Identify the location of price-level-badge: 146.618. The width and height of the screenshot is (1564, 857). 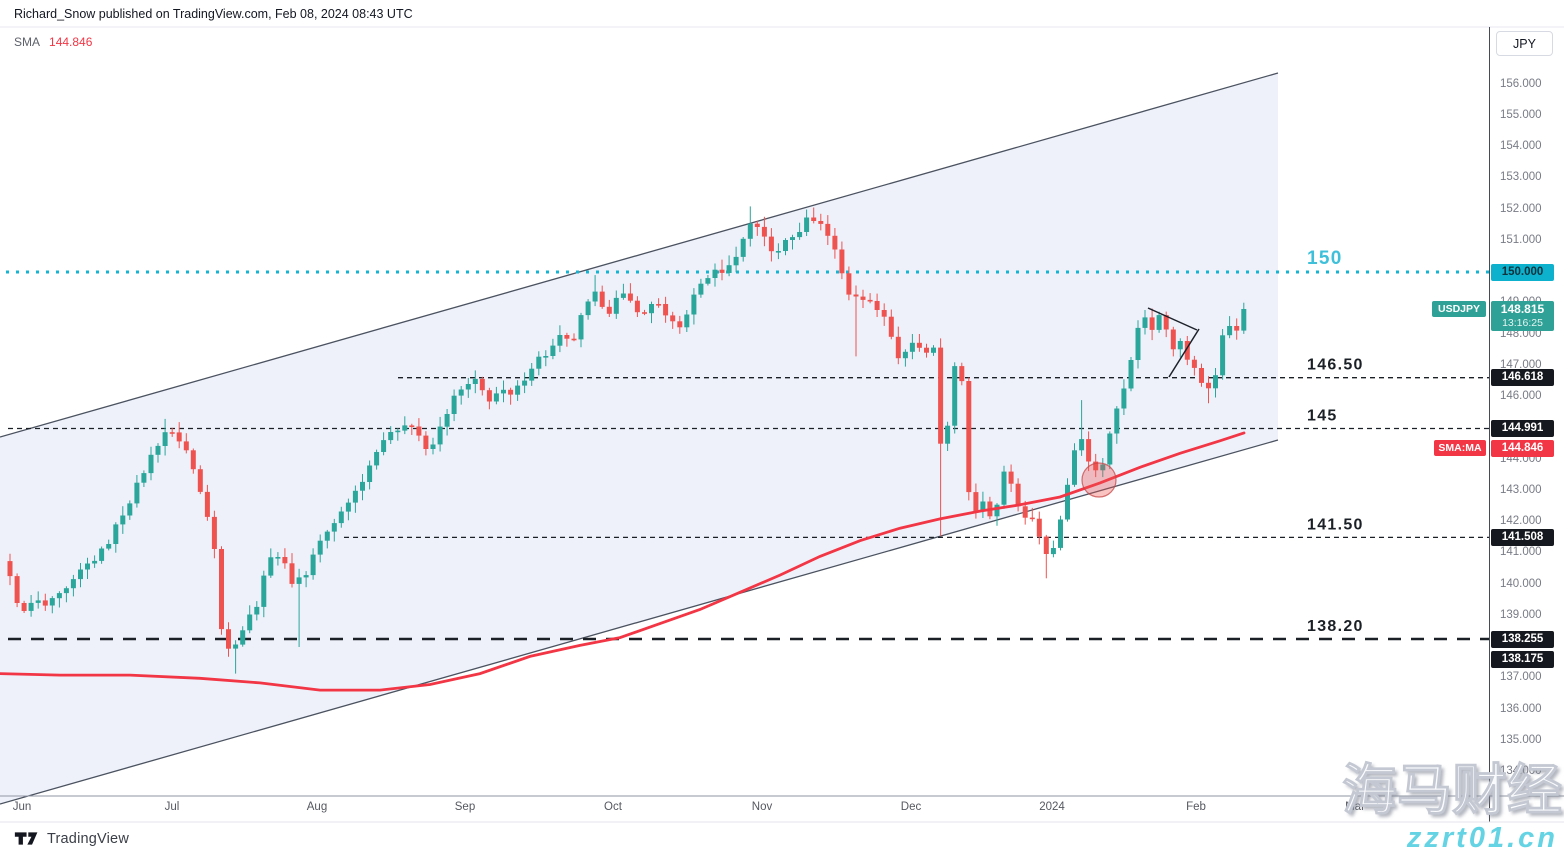
(1522, 377).